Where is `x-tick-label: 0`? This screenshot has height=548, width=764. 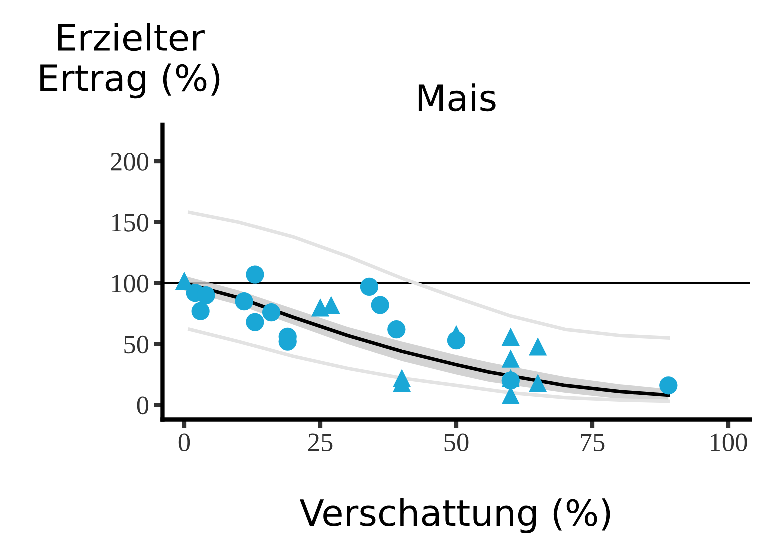
x-tick-label: 0 is located at coordinates (184, 443).